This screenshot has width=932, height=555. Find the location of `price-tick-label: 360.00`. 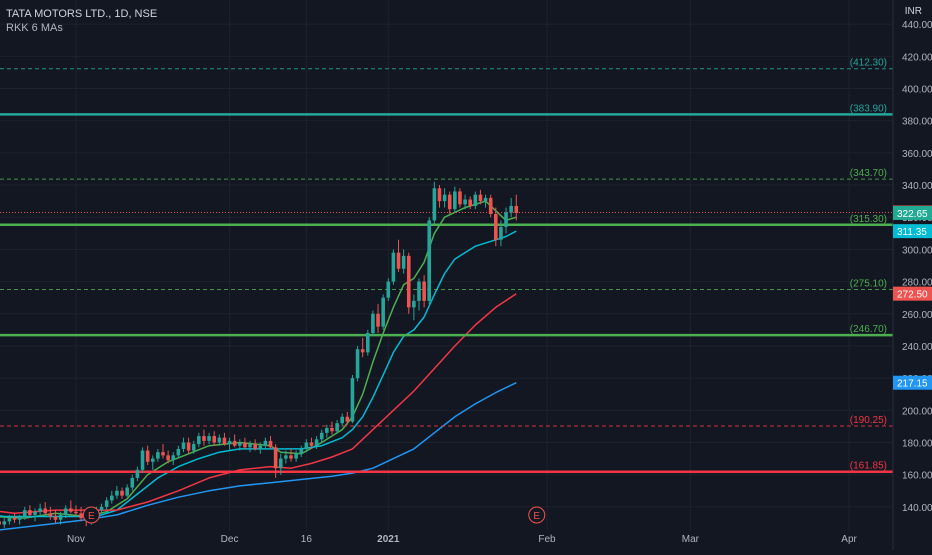

price-tick-label: 360.00 is located at coordinates (917, 154).